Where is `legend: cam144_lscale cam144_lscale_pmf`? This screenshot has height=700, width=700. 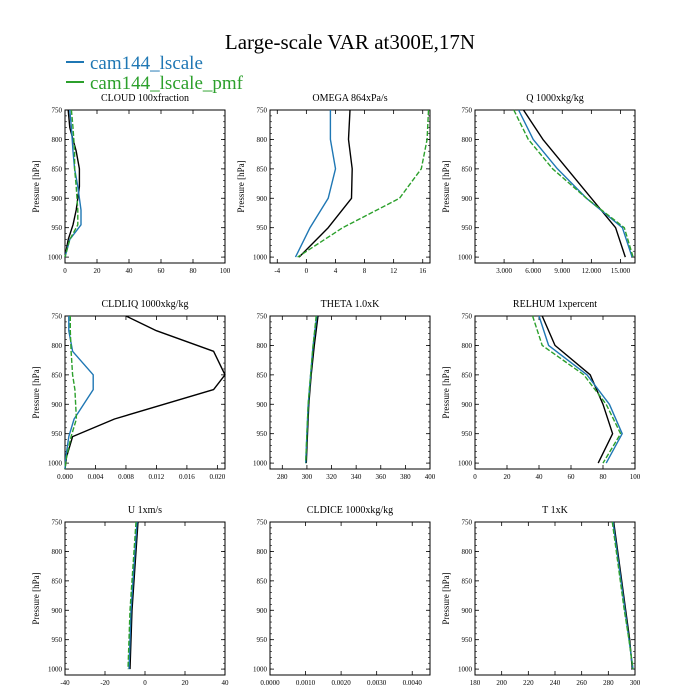
legend: cam144_lscale cam144_lscale_pmf is located at coordinates (155, 73).